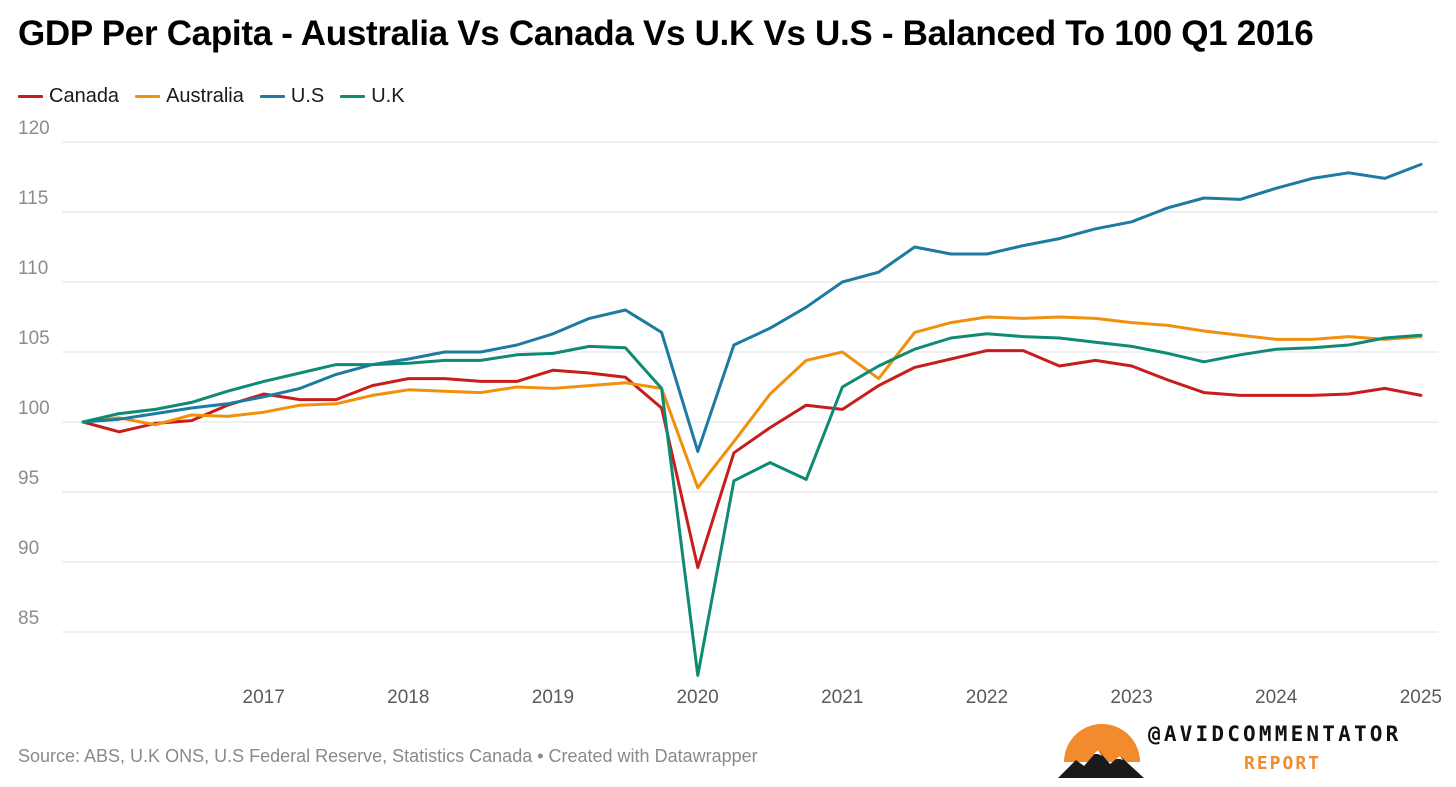 Image resolution: width=1456 pixels, height=787 pixels. What do you see at coordinates (1275, 734) in the screenshot?
I see `brand-handle: @AVIDCOMMENTATOR` at bounding box center [1275, 734].